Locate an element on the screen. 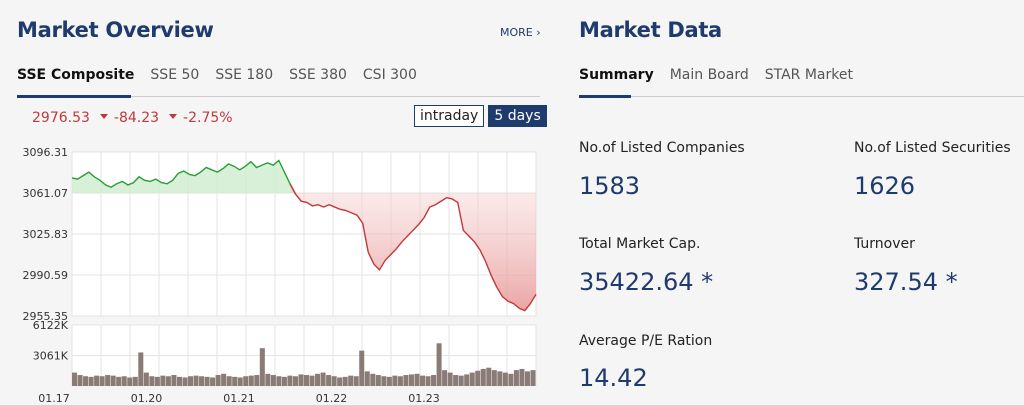  x-tick-label: 01.17 is located at coordinates (54, 398).